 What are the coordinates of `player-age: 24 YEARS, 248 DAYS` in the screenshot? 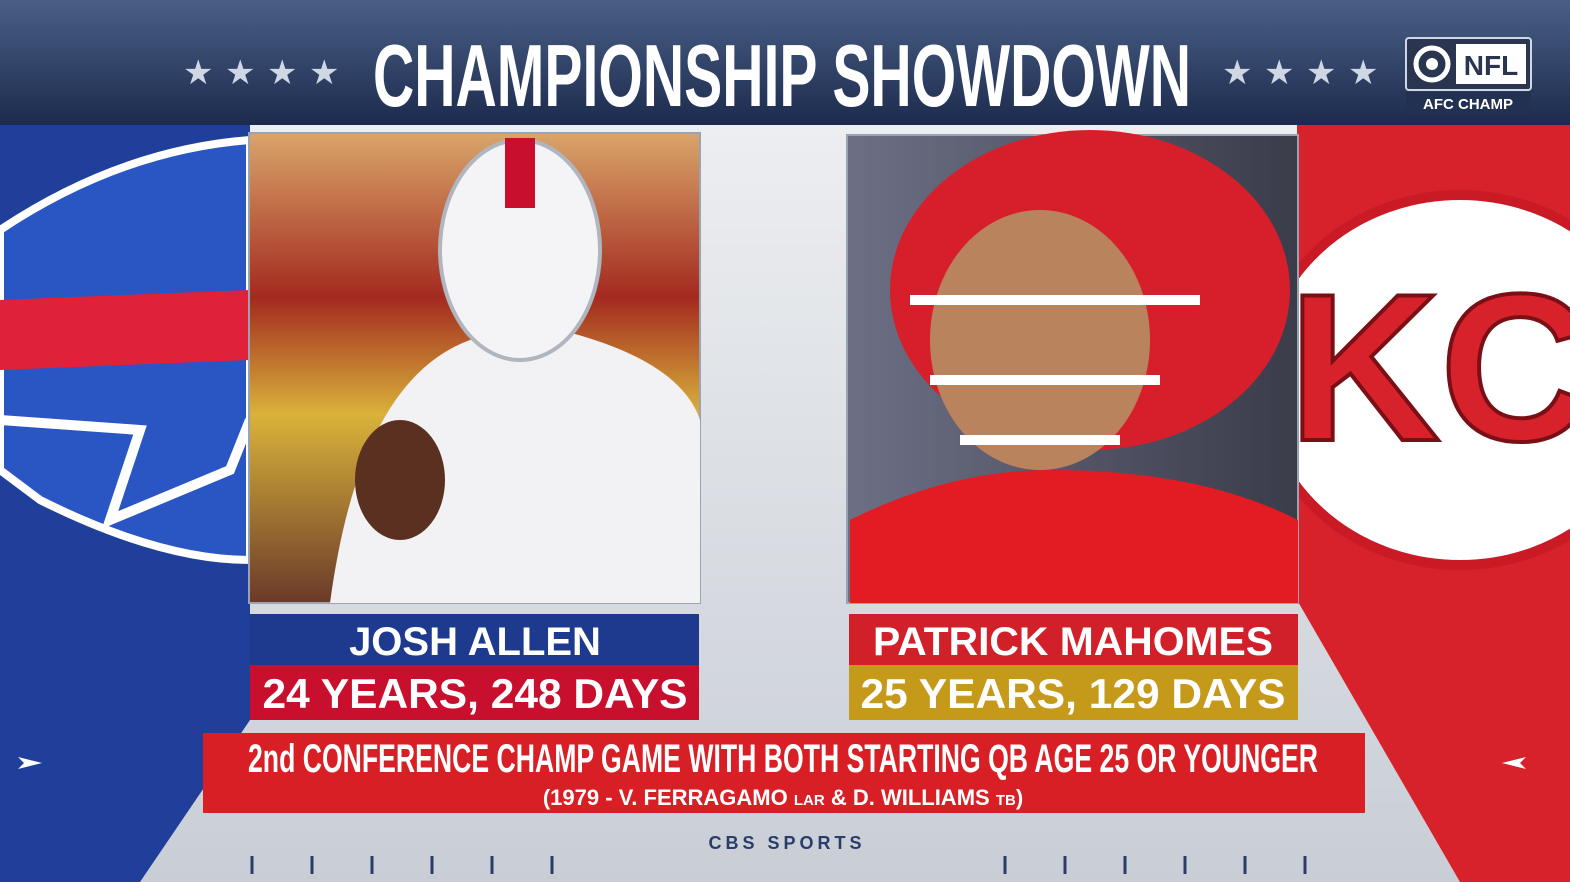 It's located at (475, 693).